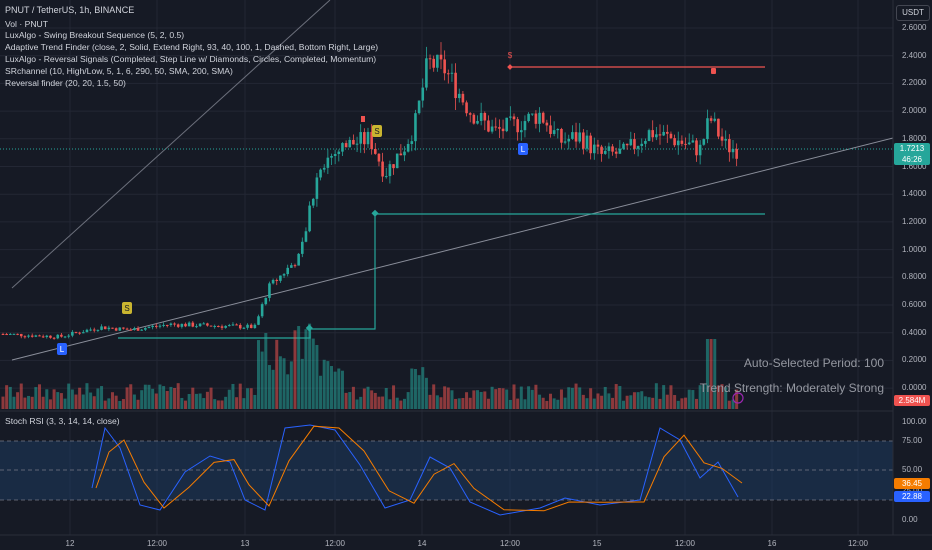 The width and height of the screenshot is (932, 550). What do you see at coordinates (26, 24) in the screenshot?
I see `indicator-volume: Vol · PNUT` at bounding box center [26, 24].